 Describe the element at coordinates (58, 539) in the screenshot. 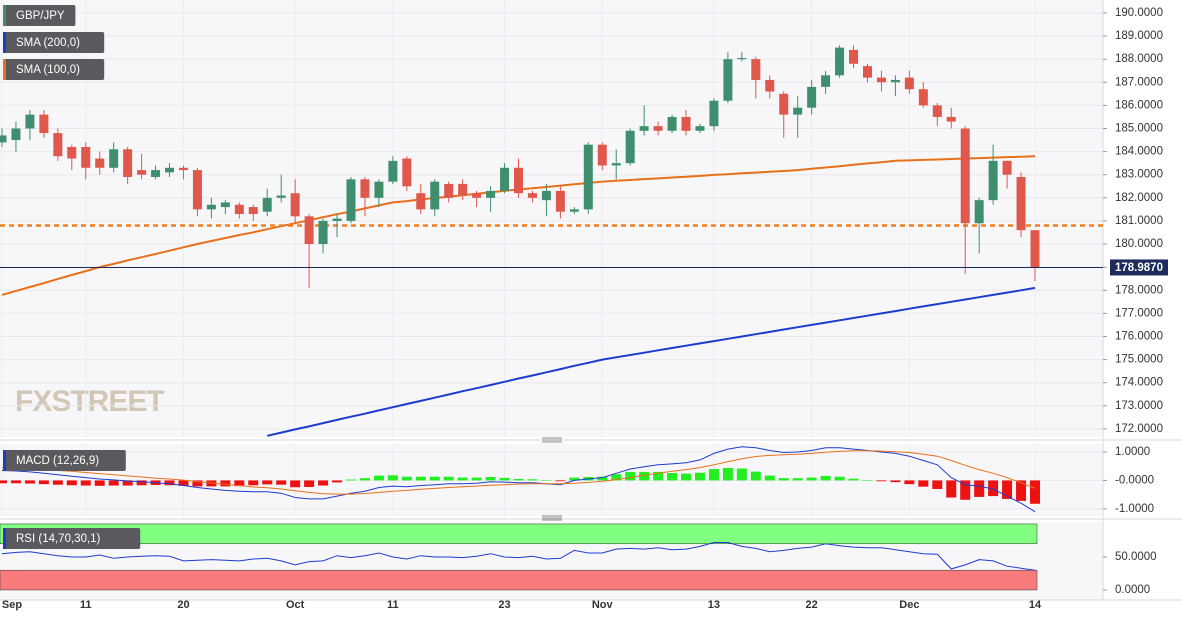

I see `legend-label: RSI (14,70,30,1)` at that location.